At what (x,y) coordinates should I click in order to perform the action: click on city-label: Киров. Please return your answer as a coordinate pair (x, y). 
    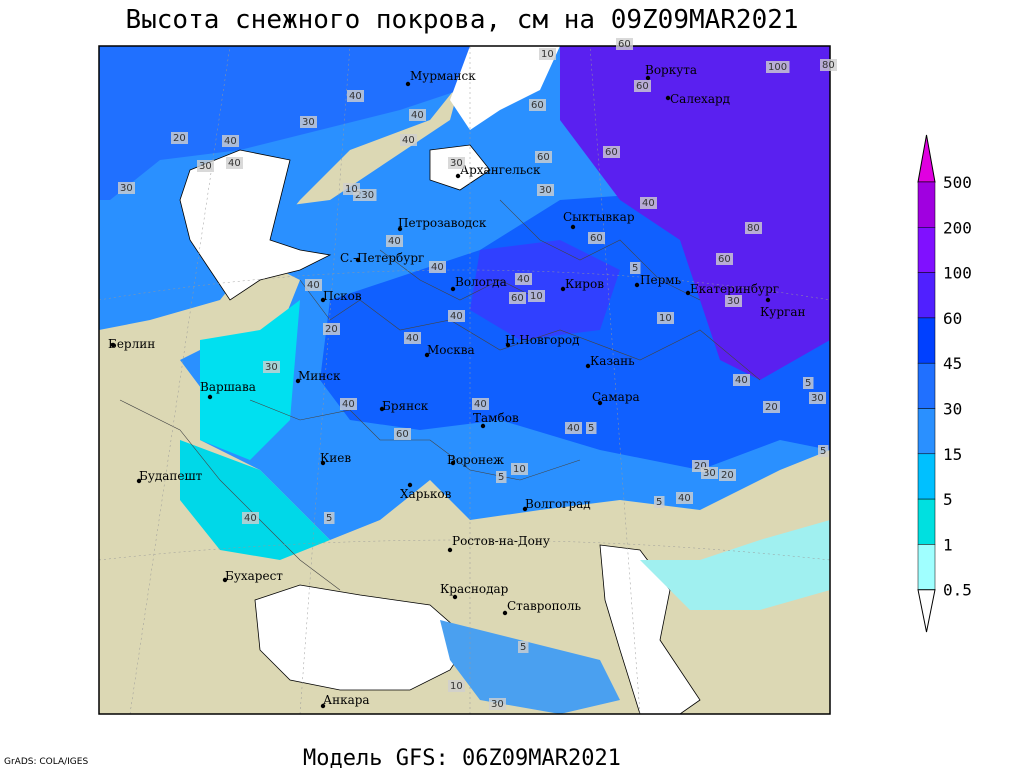
    Looking at the image, I should click on (584, 284).